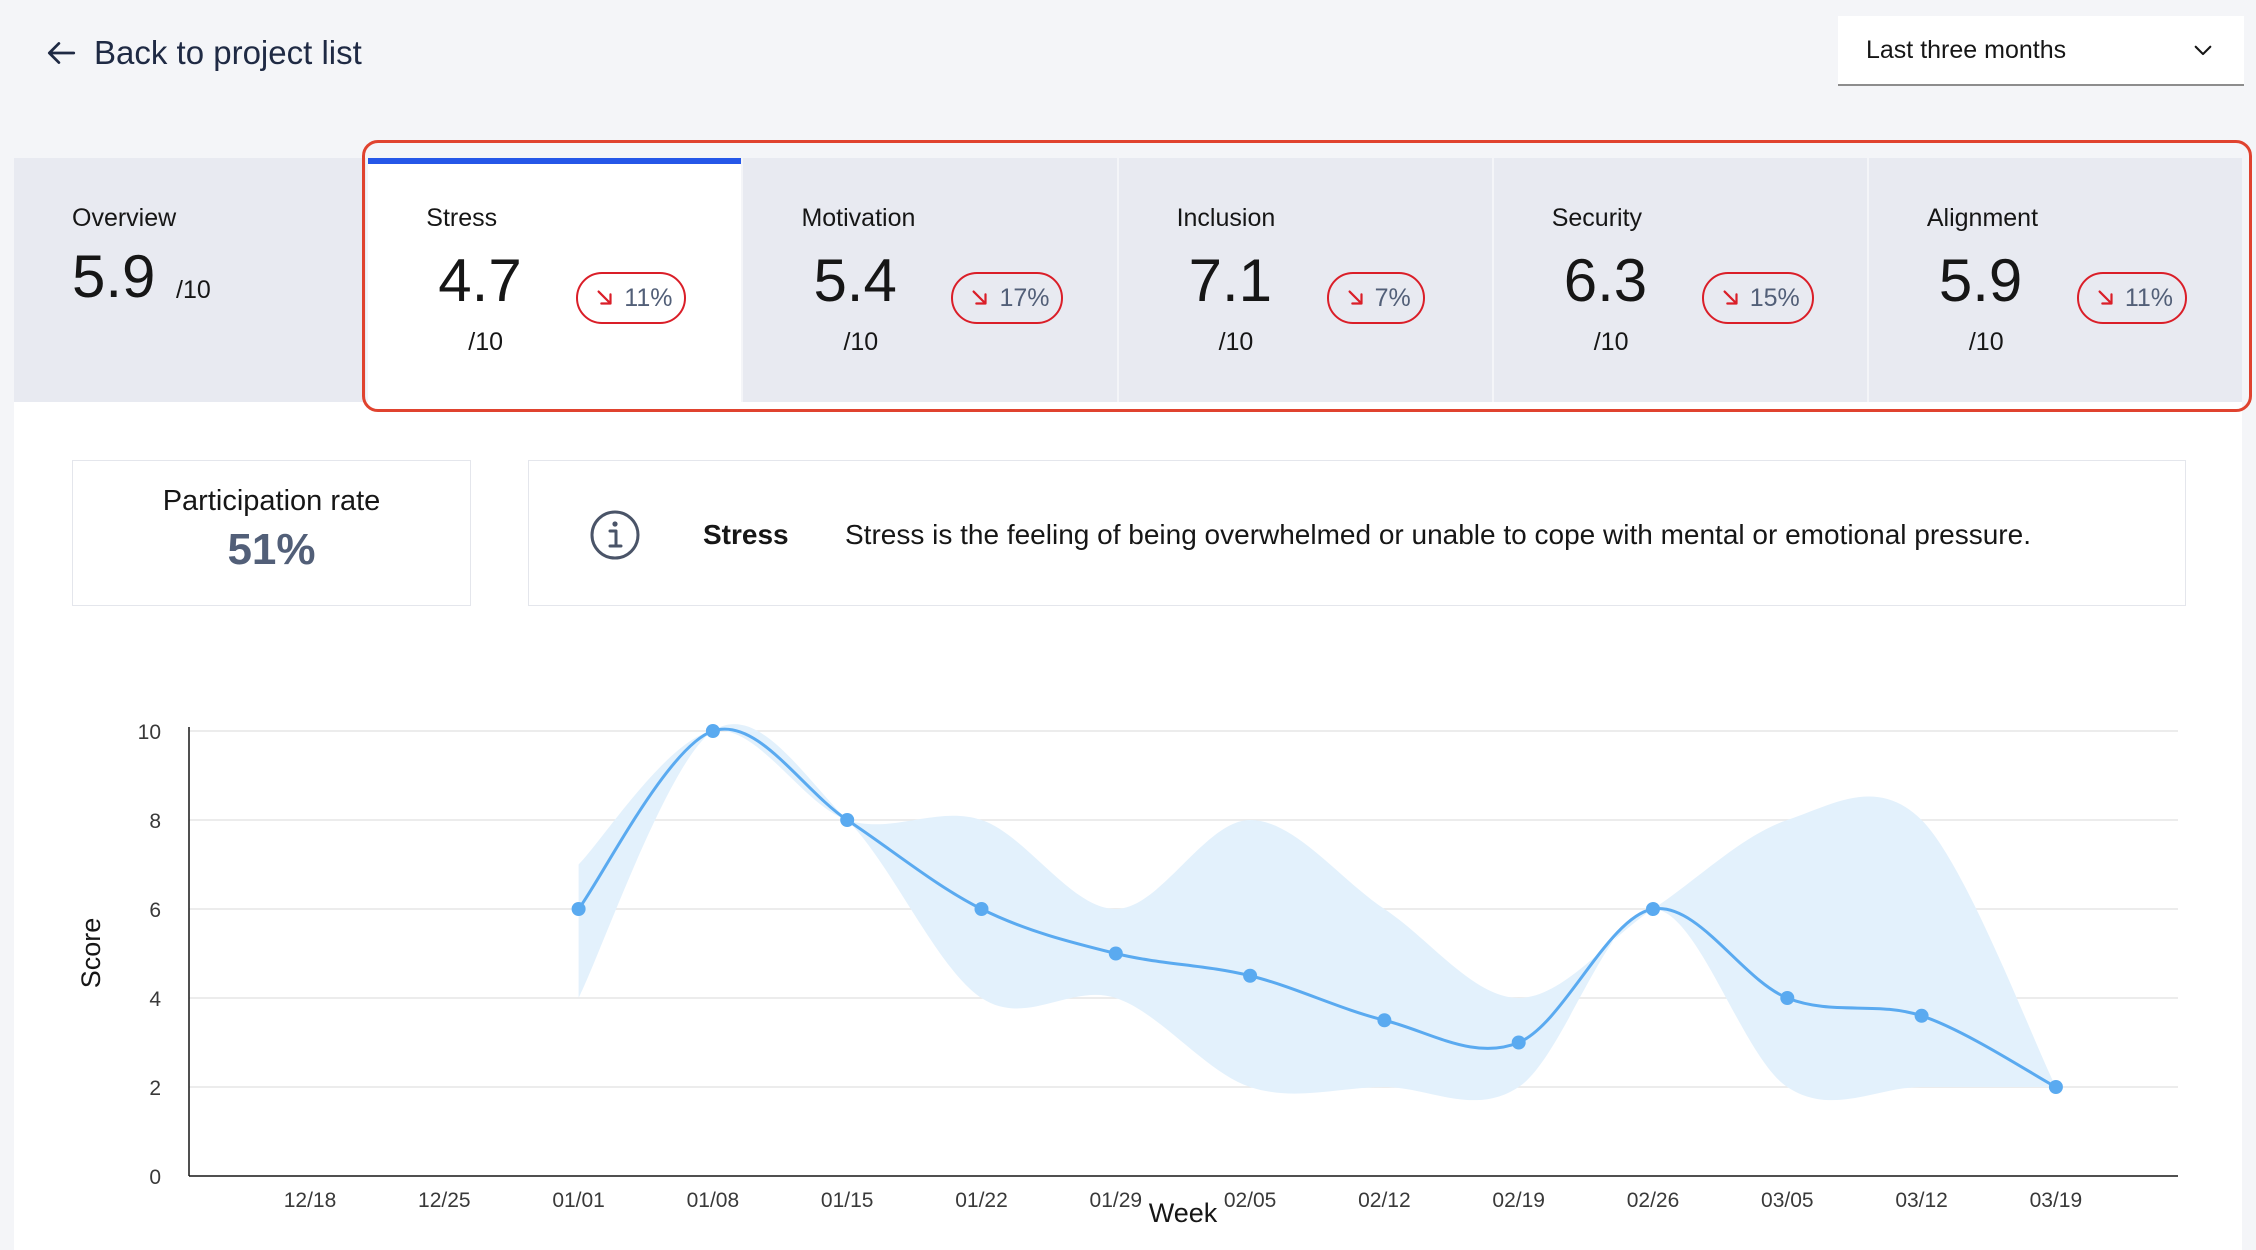  I want to click on description-term: Stress, so click(746, 534).